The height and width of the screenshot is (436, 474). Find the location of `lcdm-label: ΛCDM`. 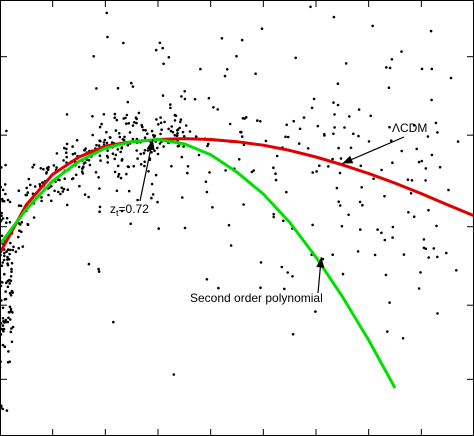

lcdm-label: ΛCDM is located at coordinates (409, 128).